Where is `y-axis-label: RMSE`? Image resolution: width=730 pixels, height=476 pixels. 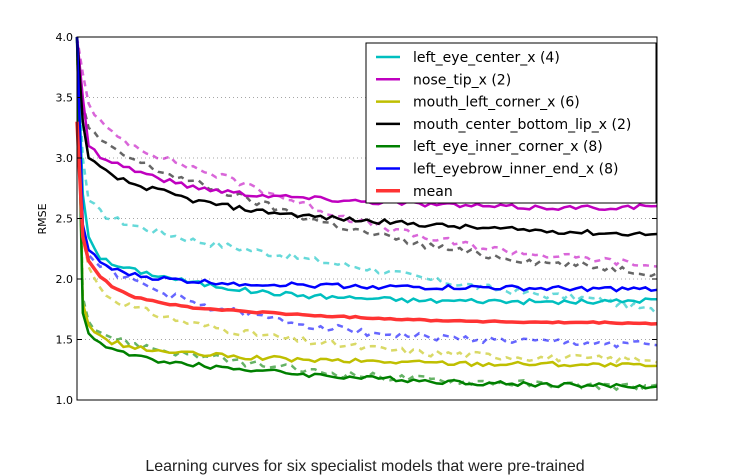
y-axis-label: RMSE is located at coordinates (42, 218).